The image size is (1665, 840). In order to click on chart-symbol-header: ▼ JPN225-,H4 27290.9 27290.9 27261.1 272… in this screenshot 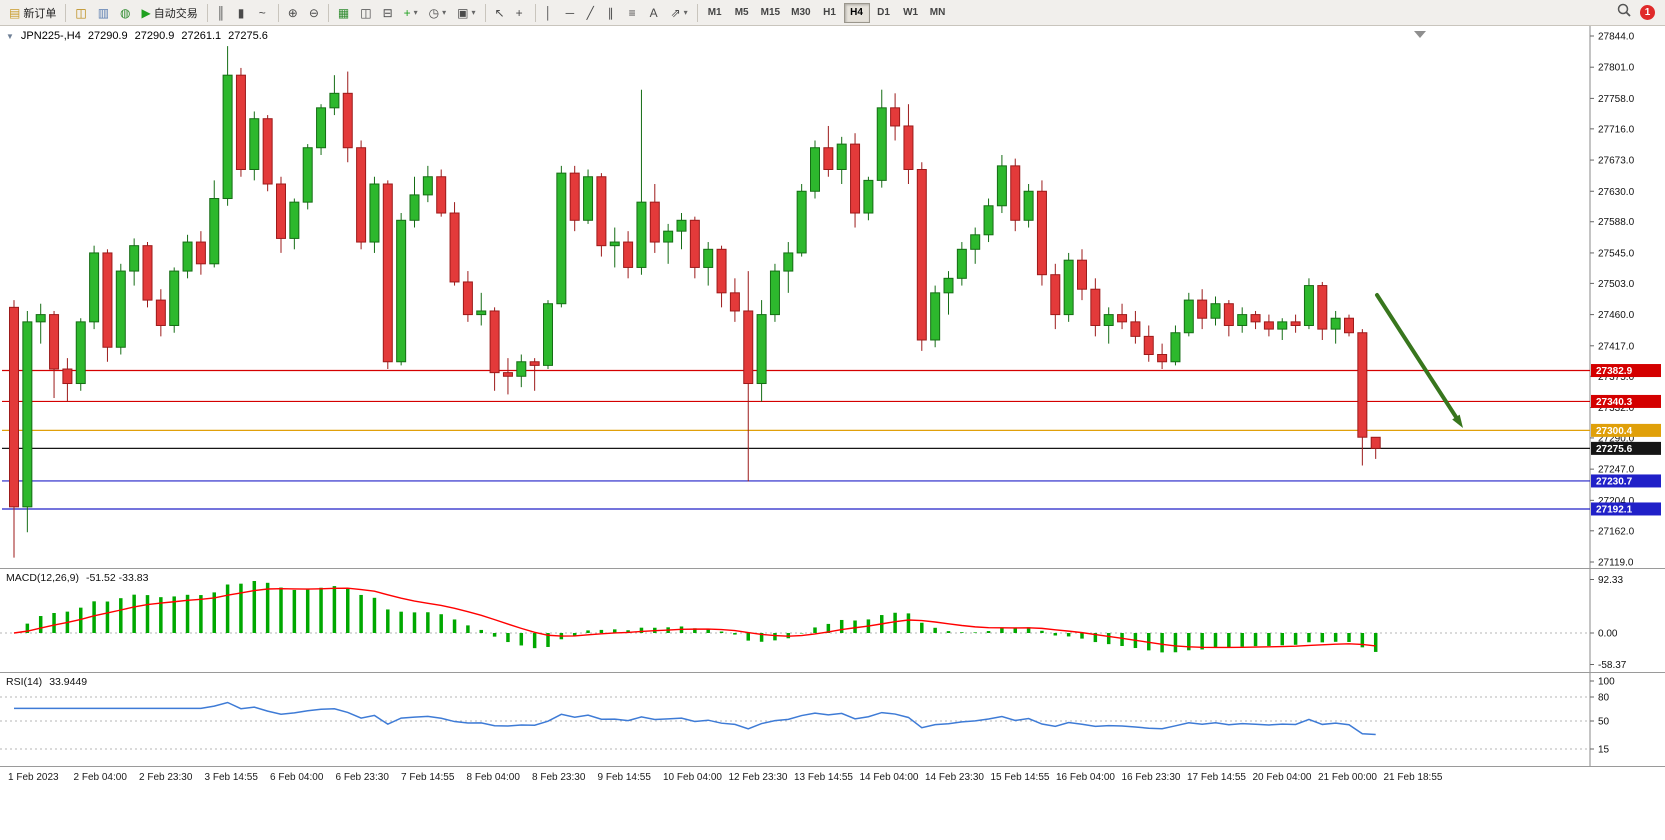, I will do `click(137, 36)`.